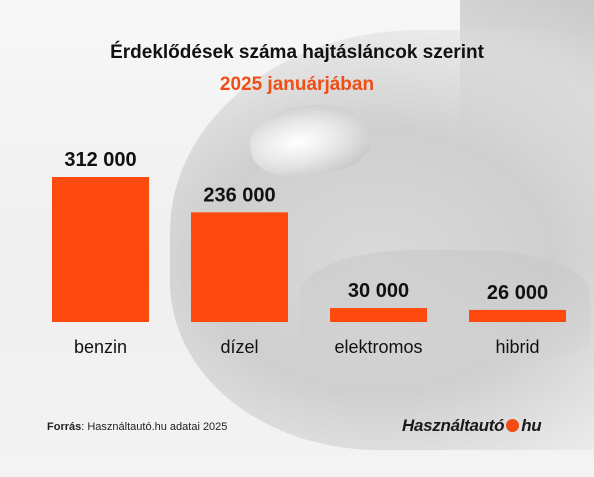  Describe the element at coordinates (297, 52) in the screenshot. I see `chart-title: Érdeklődések száma hajtásláncok szerint` at that location.